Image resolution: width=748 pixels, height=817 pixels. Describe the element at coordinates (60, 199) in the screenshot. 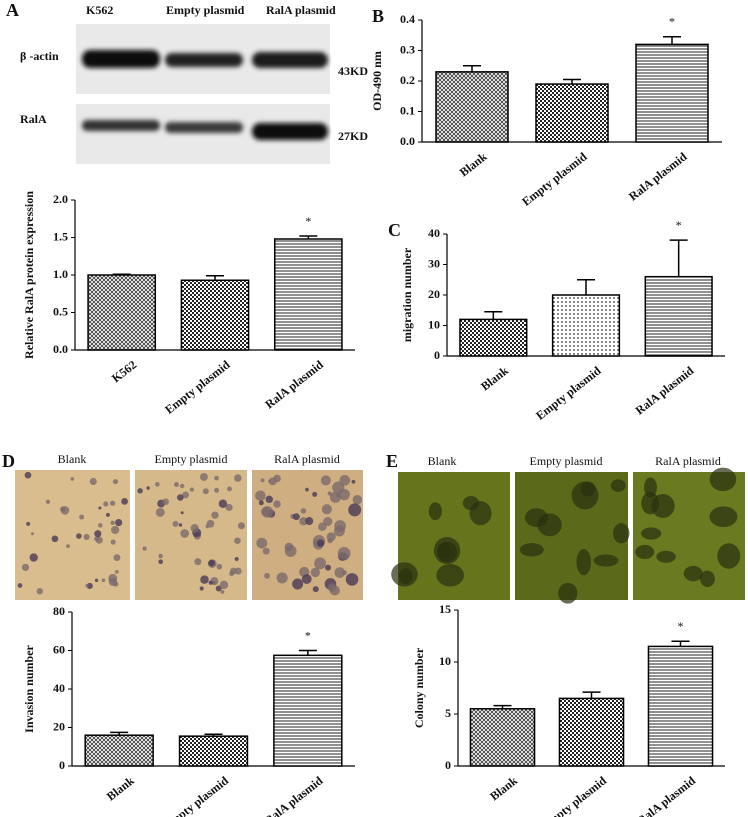

I see `y-tick-label: 2.0` at that location.